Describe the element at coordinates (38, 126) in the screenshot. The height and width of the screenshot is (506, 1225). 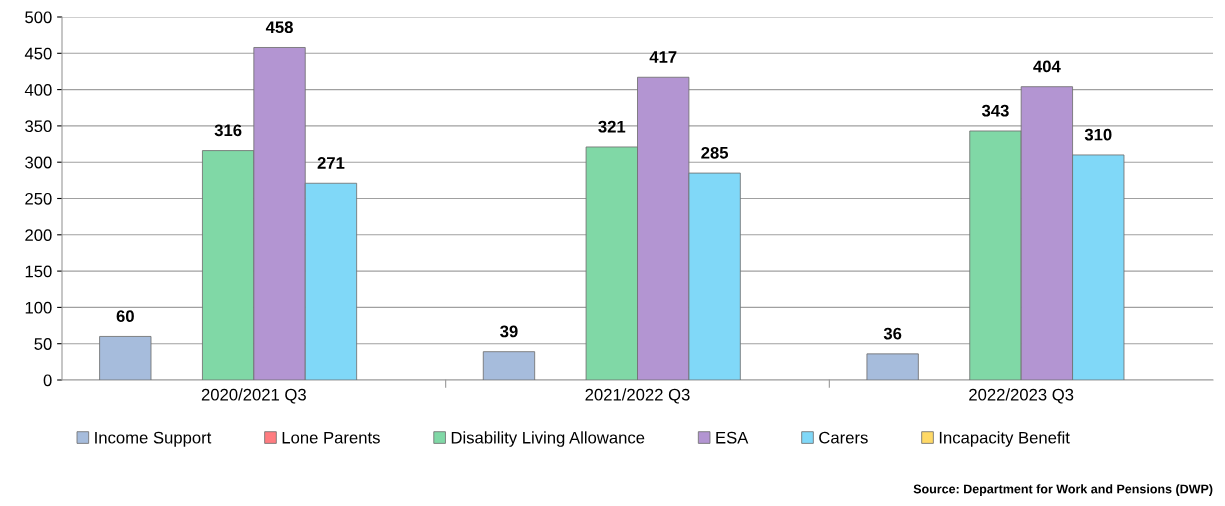
I see `y-tick-label: 350` at that location.